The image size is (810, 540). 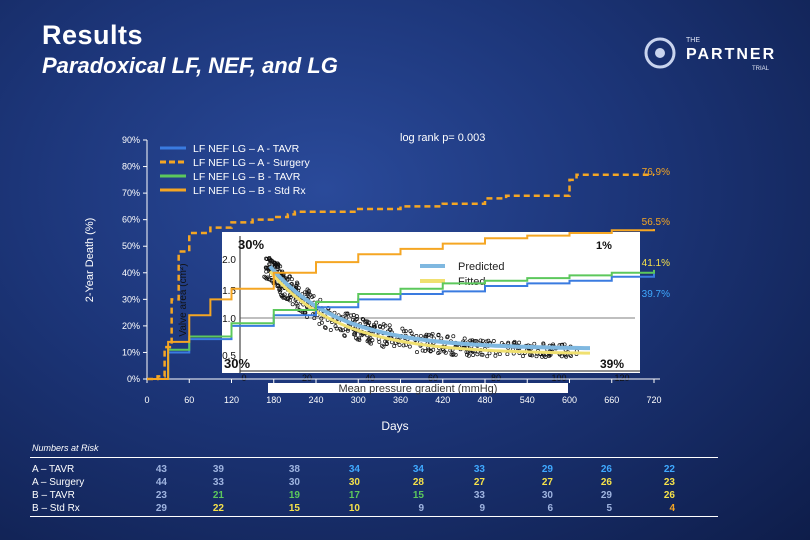 What do you see at coordinates (669, 482) in the screenshot?
I see `risk-cell: 23` at bounding box center [669, 482].